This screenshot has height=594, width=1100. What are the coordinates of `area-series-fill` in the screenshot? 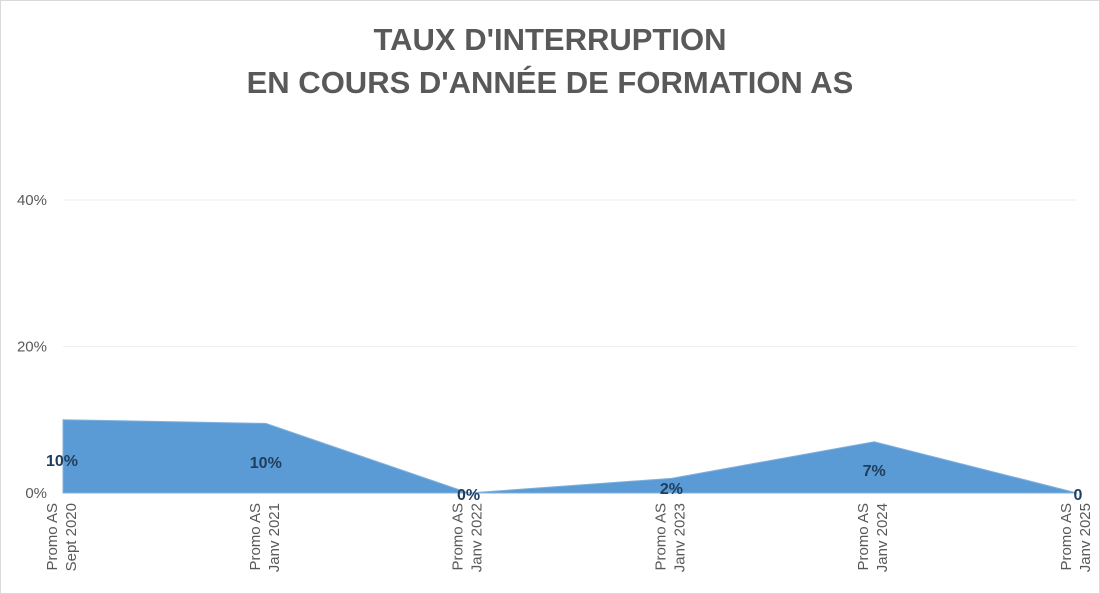 It's located at (570, 456).